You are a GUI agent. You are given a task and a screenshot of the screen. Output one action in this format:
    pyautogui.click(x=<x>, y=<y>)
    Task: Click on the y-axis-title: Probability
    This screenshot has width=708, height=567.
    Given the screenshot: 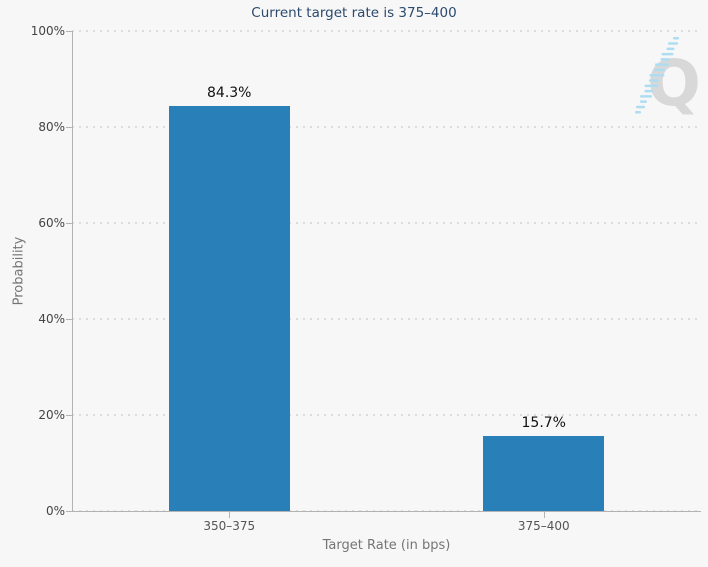 What is the action you would take?
    pyautogui.click(x=19, y=271)
    